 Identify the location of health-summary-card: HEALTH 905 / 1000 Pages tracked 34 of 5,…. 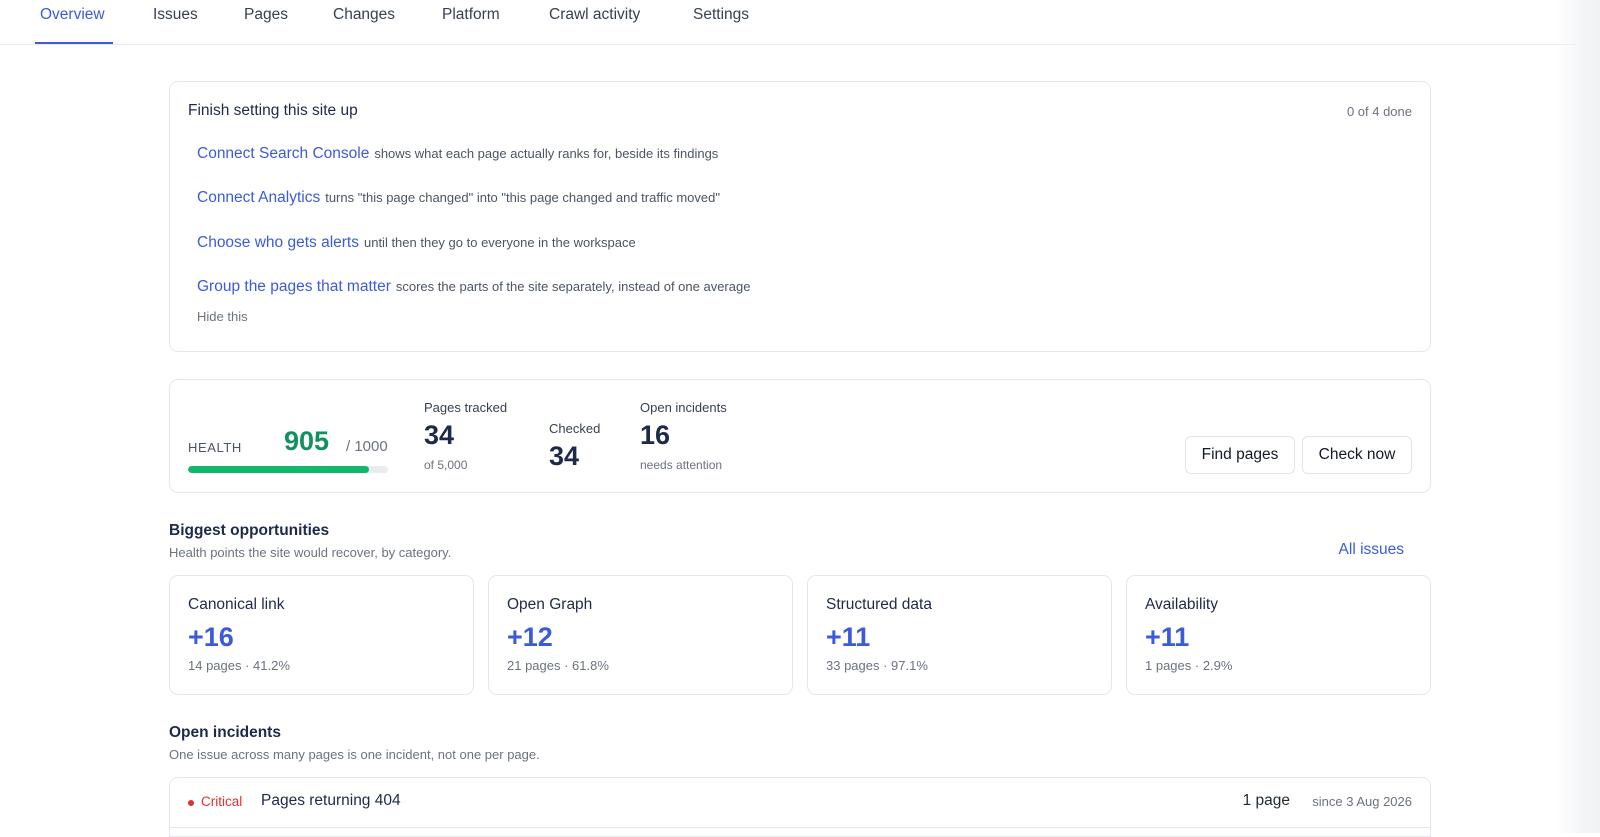
(800, 436).